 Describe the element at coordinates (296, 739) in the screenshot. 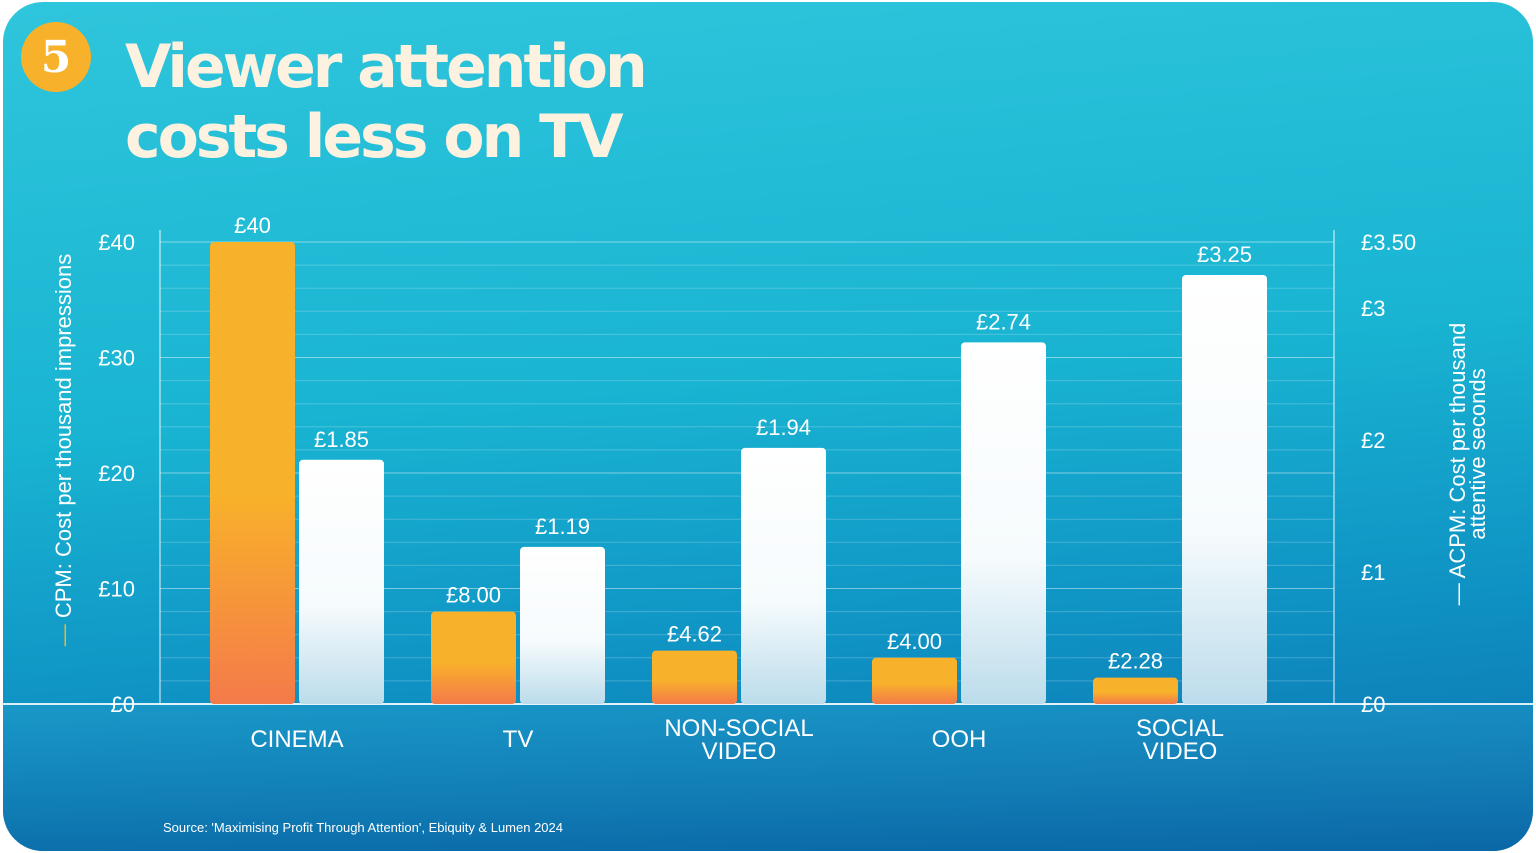

I see `category-label: CINEMA` at that location.